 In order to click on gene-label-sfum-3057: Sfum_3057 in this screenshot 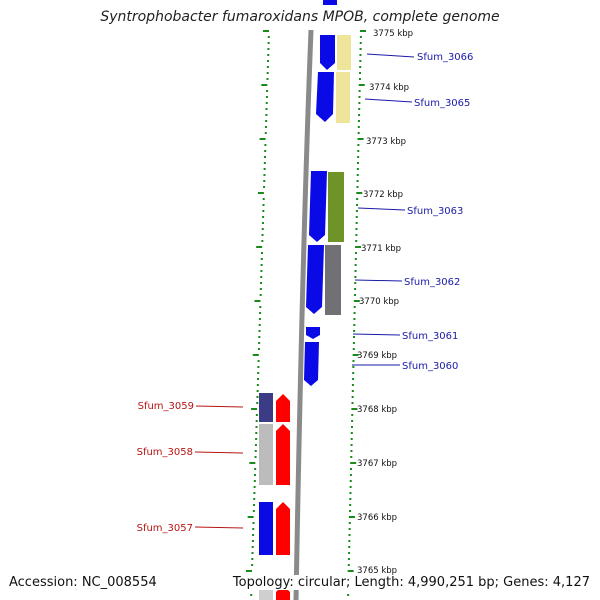, I will do `click(165, 528)`.